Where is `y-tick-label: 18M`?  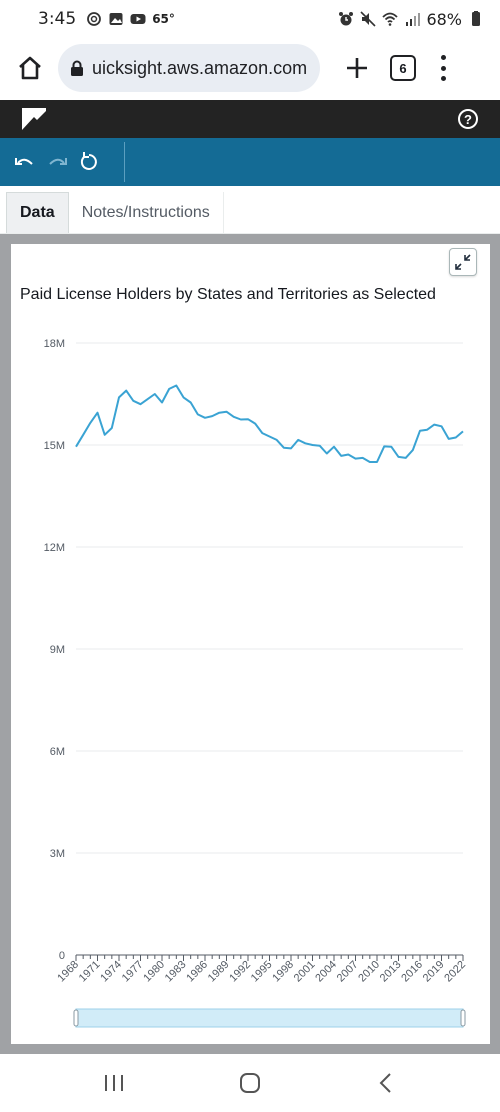
y-tick-label: 18M is located at coordinates (54, 344).